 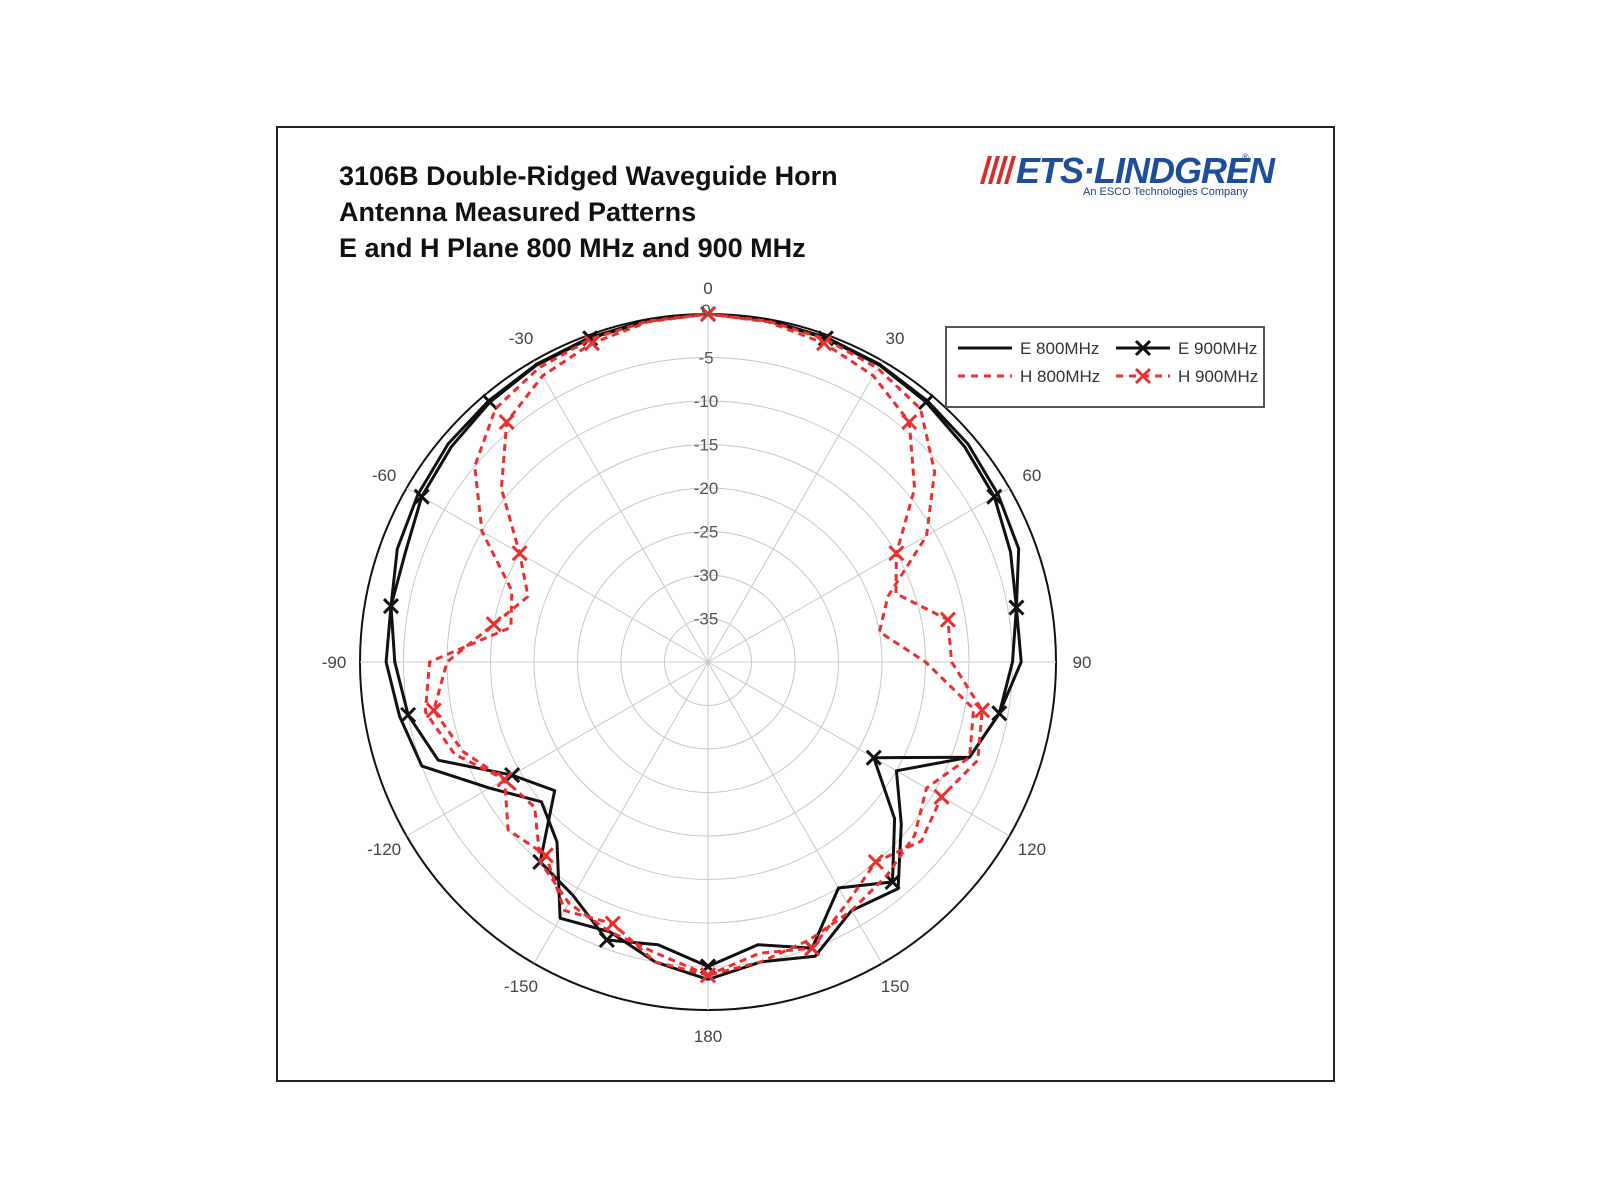 What do you see at coordinates (1145, 170) in the screenshot?
I see `logo-wordmark: ETS·LINDGREN` at bounding box center [1145, 170].